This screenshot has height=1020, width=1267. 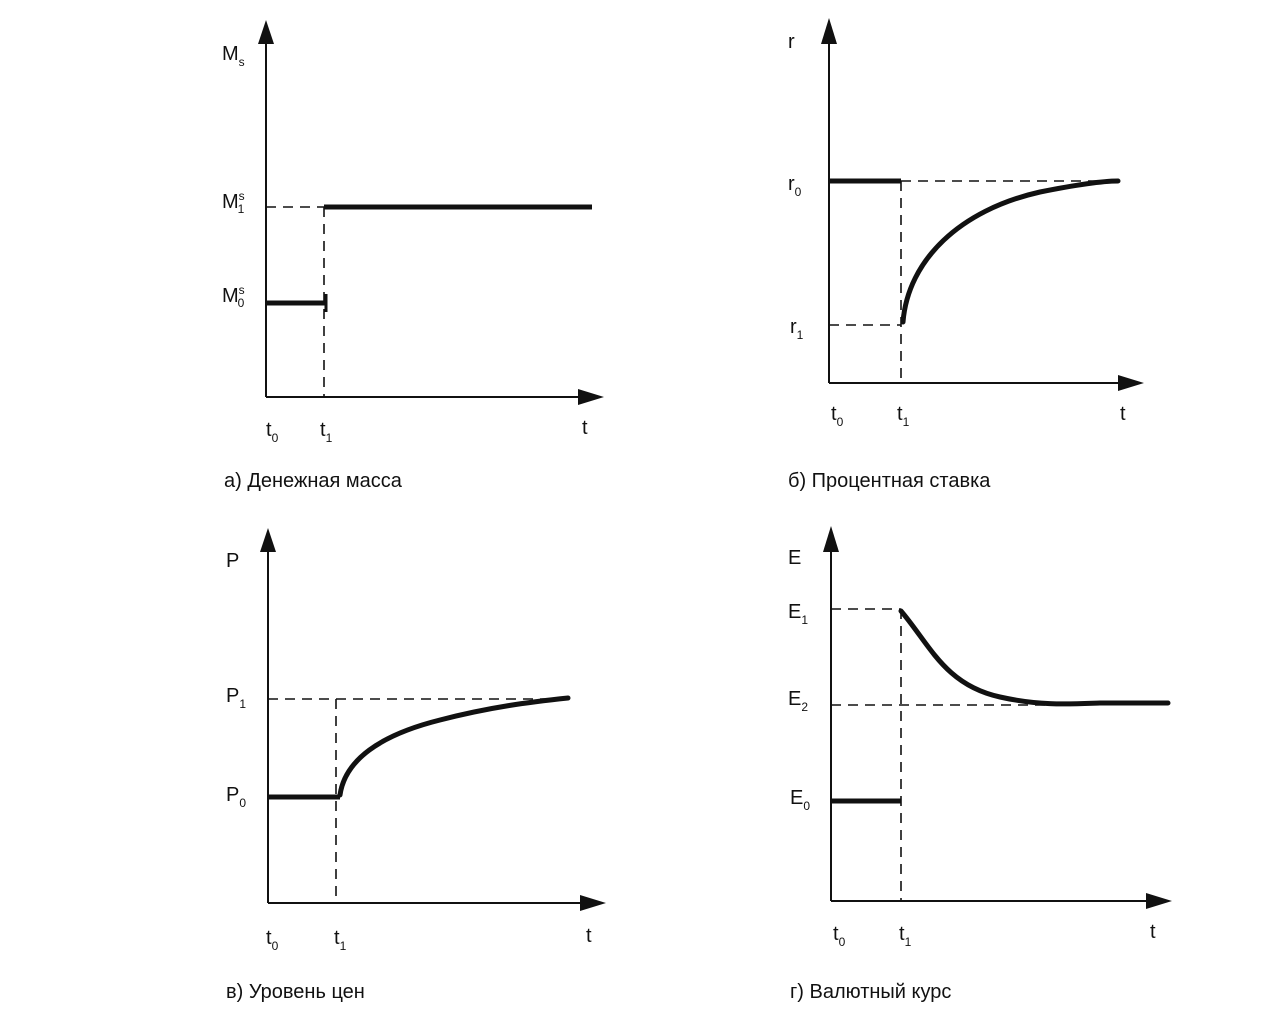 What do you see at coordinates (791, 42) in the screenshot?
I see `y-axis-label: r` at bounding box center [791, 42].